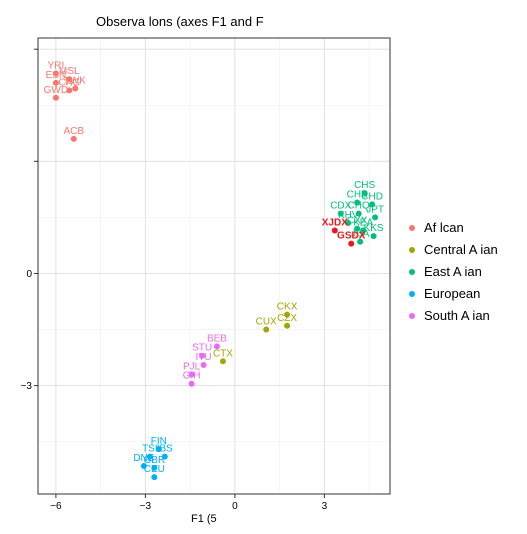 Image resolution: width=527 pixels, height=534 pixels. Describe the element at coordinates (266, 322) in the screenshot. I see `point-label: CUX` at that location.